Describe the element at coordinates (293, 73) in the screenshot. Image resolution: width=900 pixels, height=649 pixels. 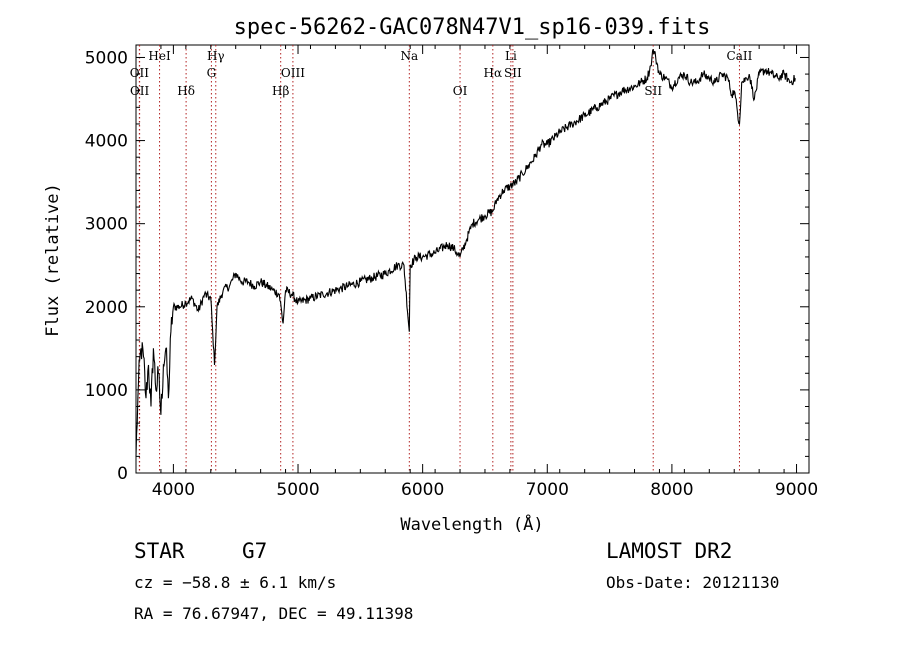
I see `line-label-6: OIII` at that location.